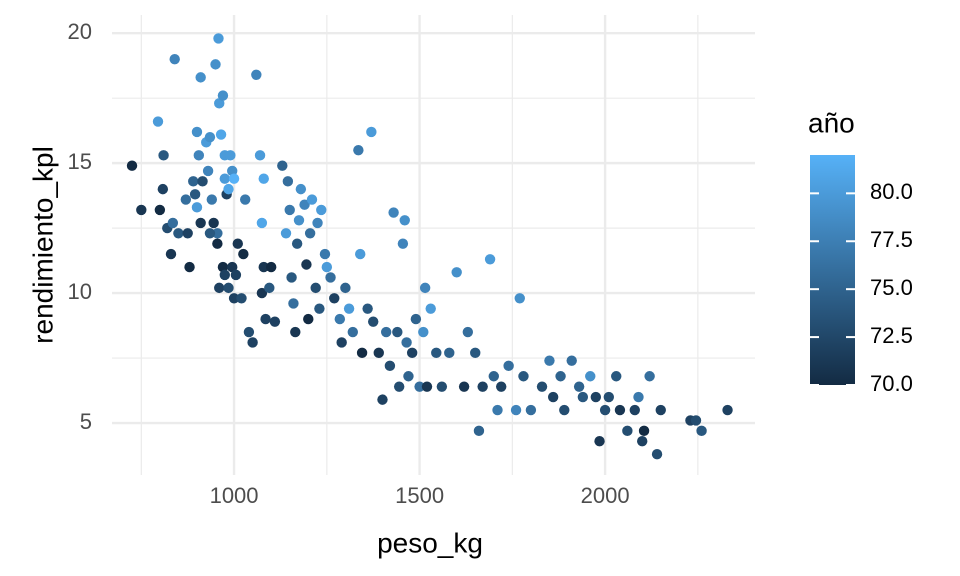  I want to click on y-tick-label: 10, so click(80, 291).